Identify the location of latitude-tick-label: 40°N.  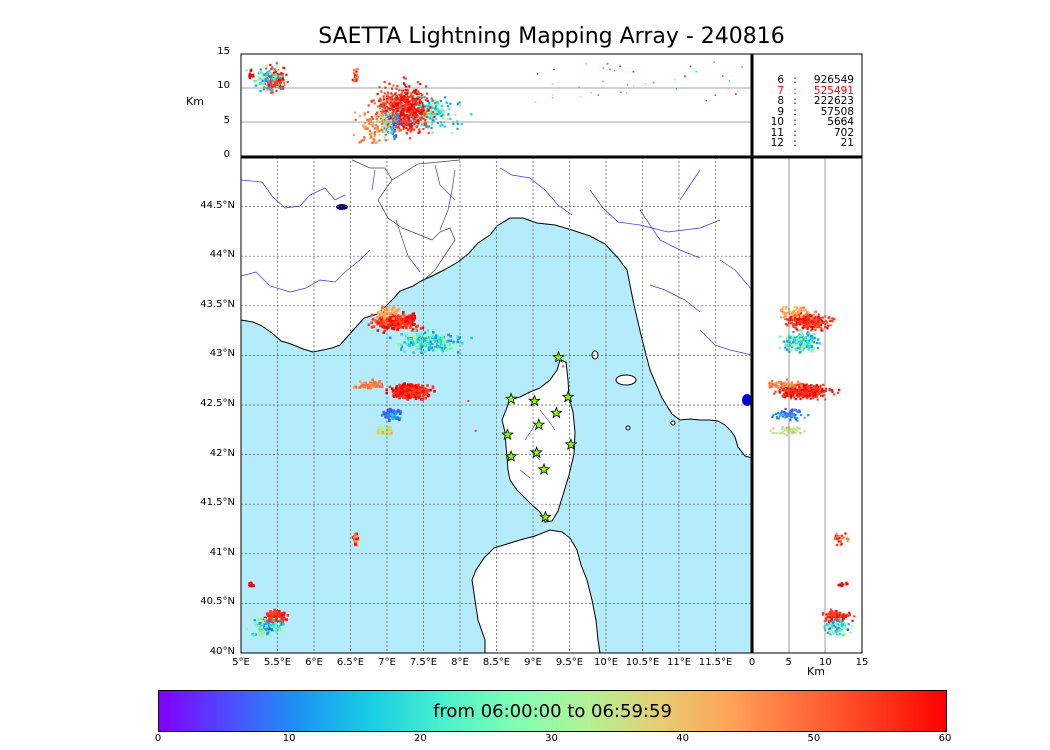
(222, 651).